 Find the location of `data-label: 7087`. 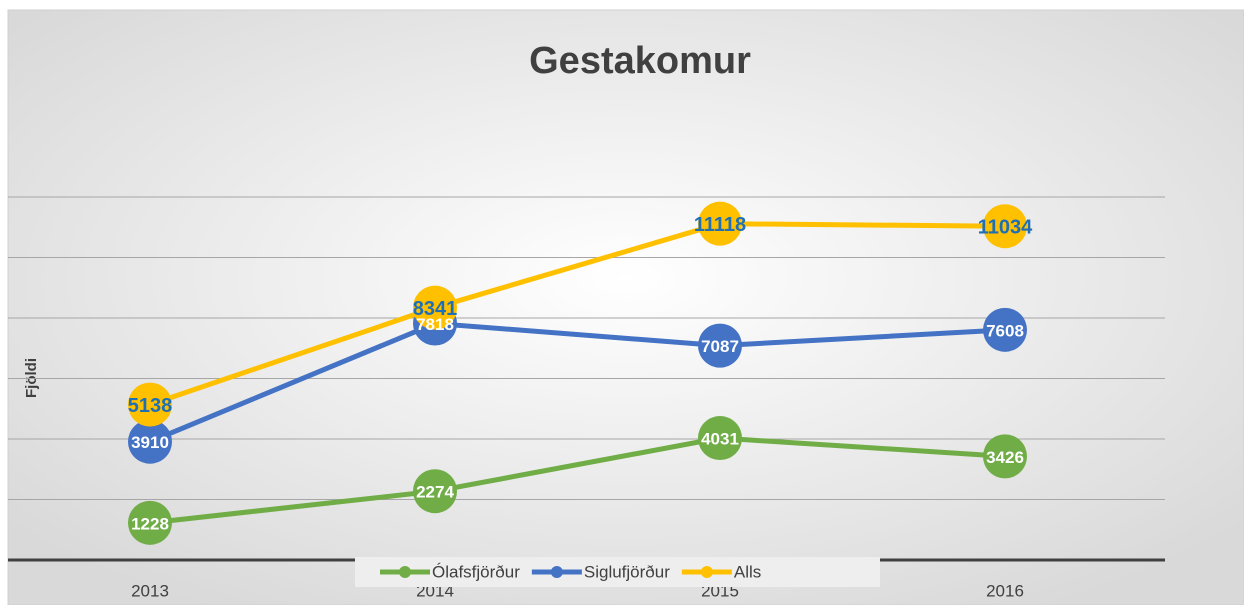

data-label: 7087 is located at coordinates (720, 346).